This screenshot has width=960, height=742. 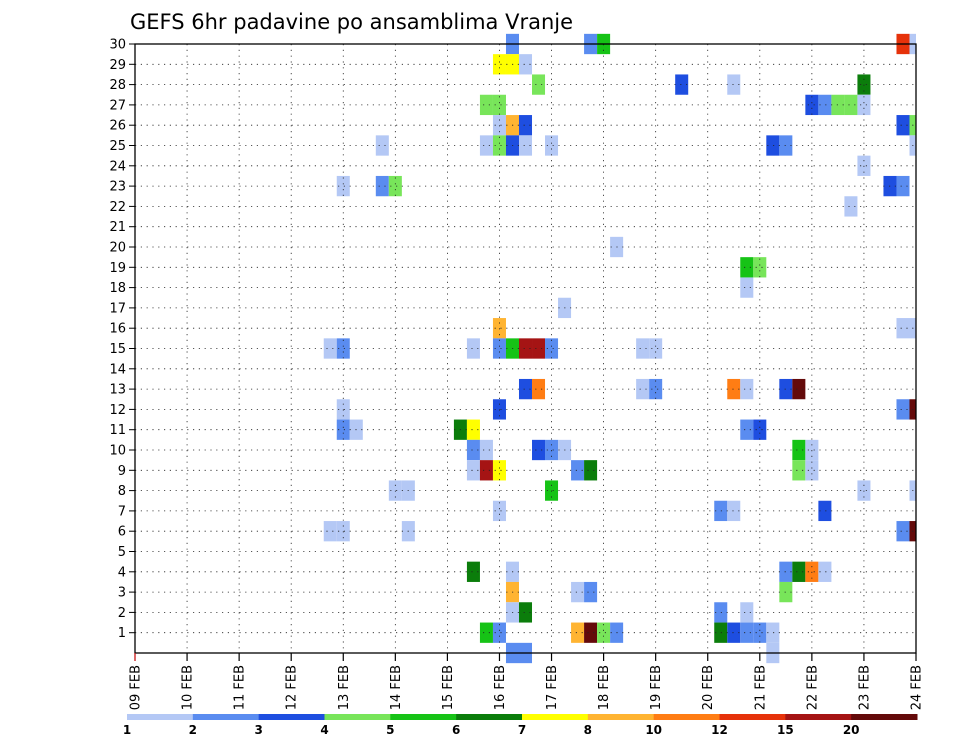 I want to click on colorbar-label: 12, so click(x=719, y=730).